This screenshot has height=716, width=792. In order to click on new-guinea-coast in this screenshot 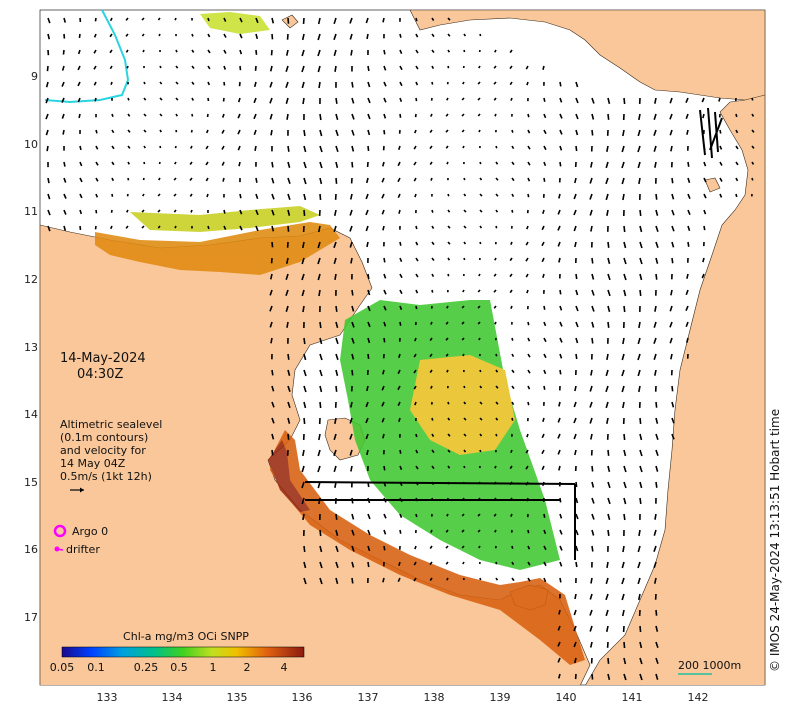, I will do `click(587, 55)`.